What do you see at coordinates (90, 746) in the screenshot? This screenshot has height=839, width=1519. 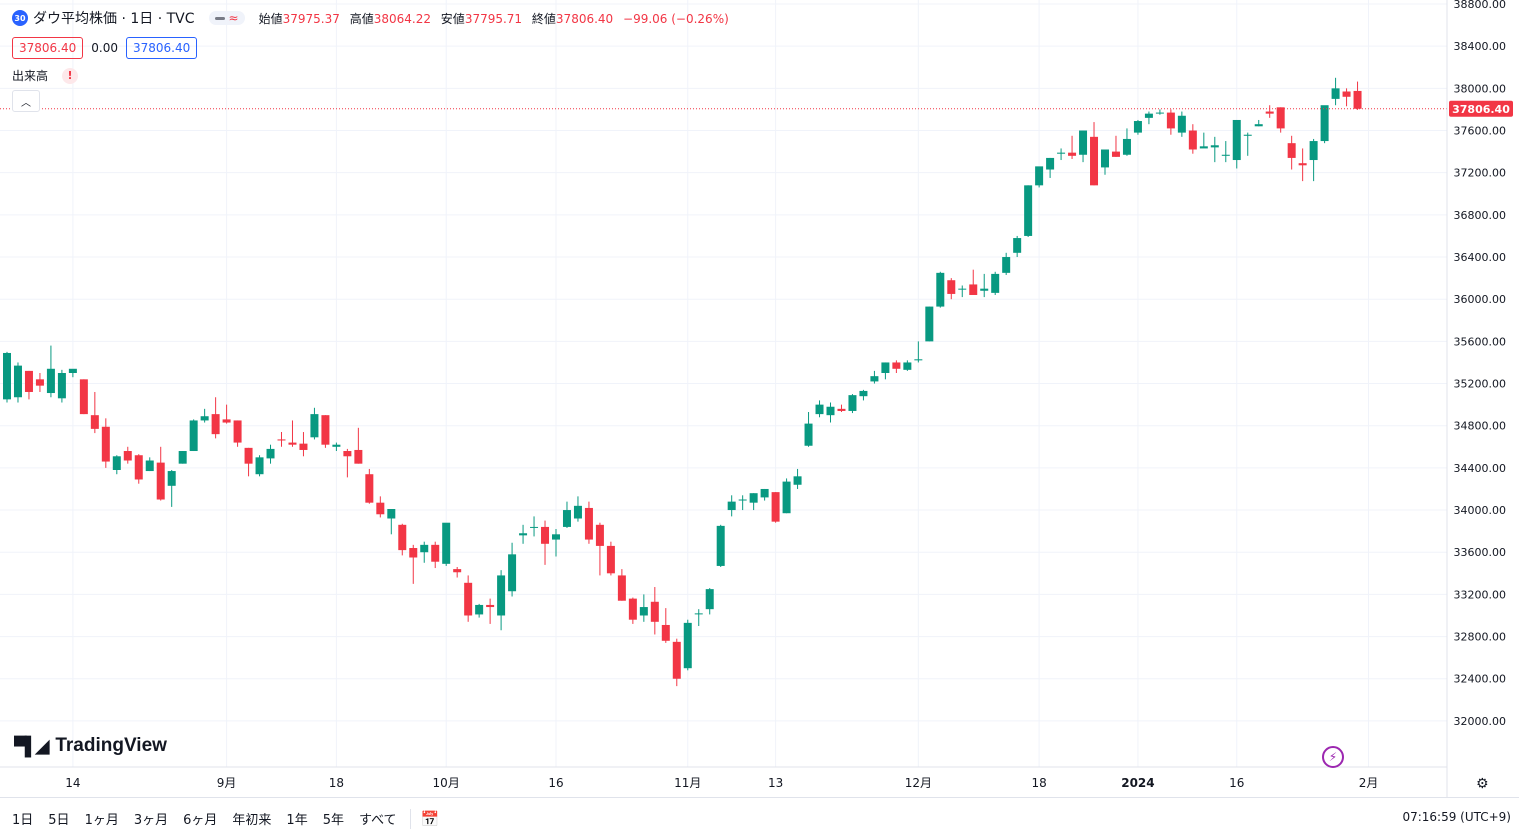 I see `tradingview-logo: ▀▌◢ TradingView` at bounding box center [90, 746].